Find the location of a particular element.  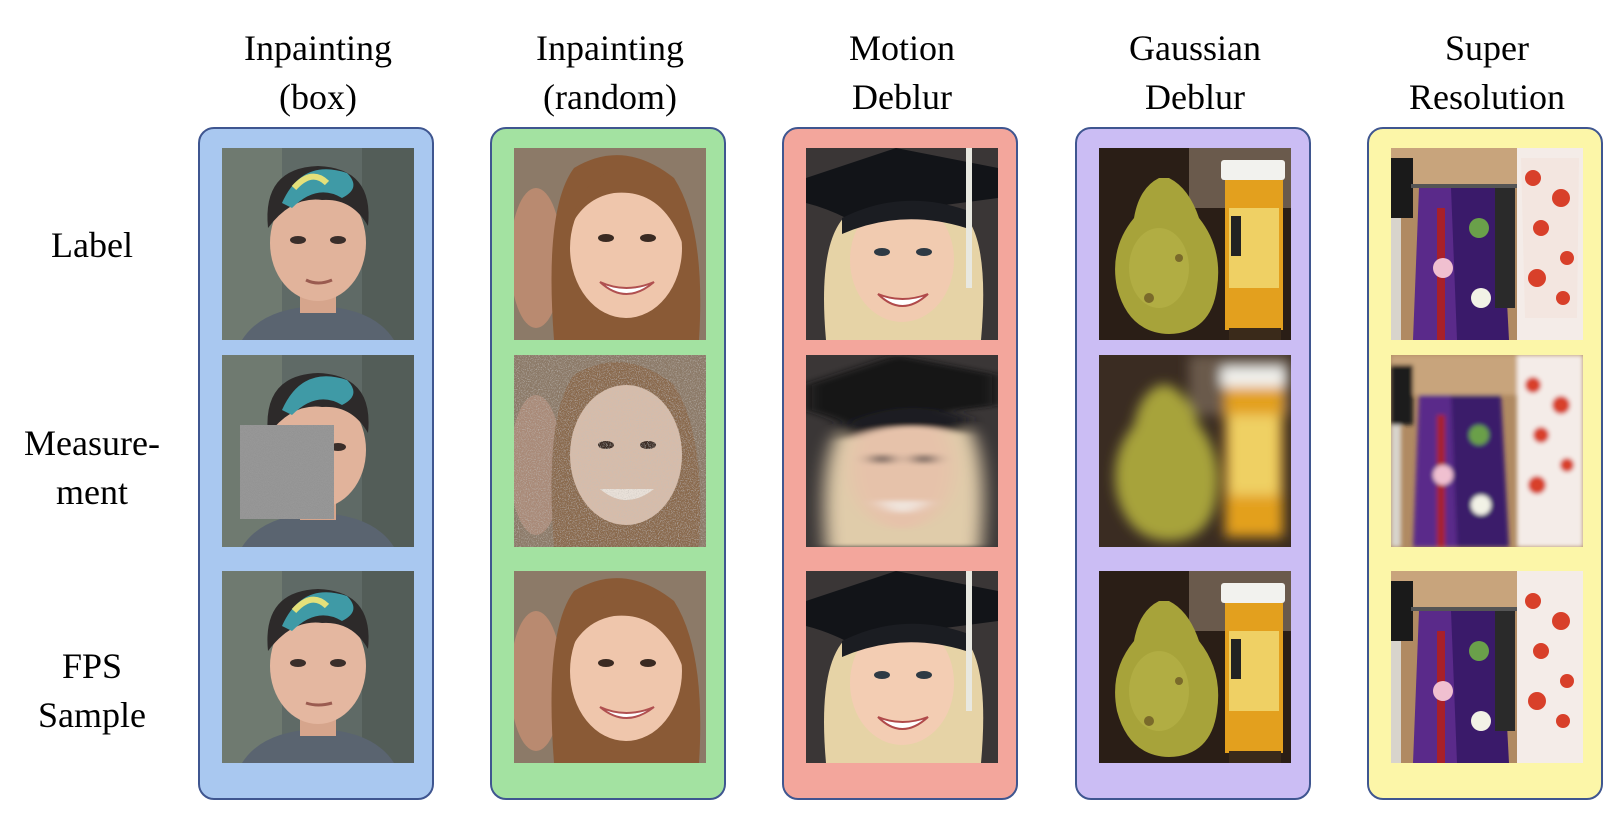

row-label-line2: ment is located at coordinates (92, 492).